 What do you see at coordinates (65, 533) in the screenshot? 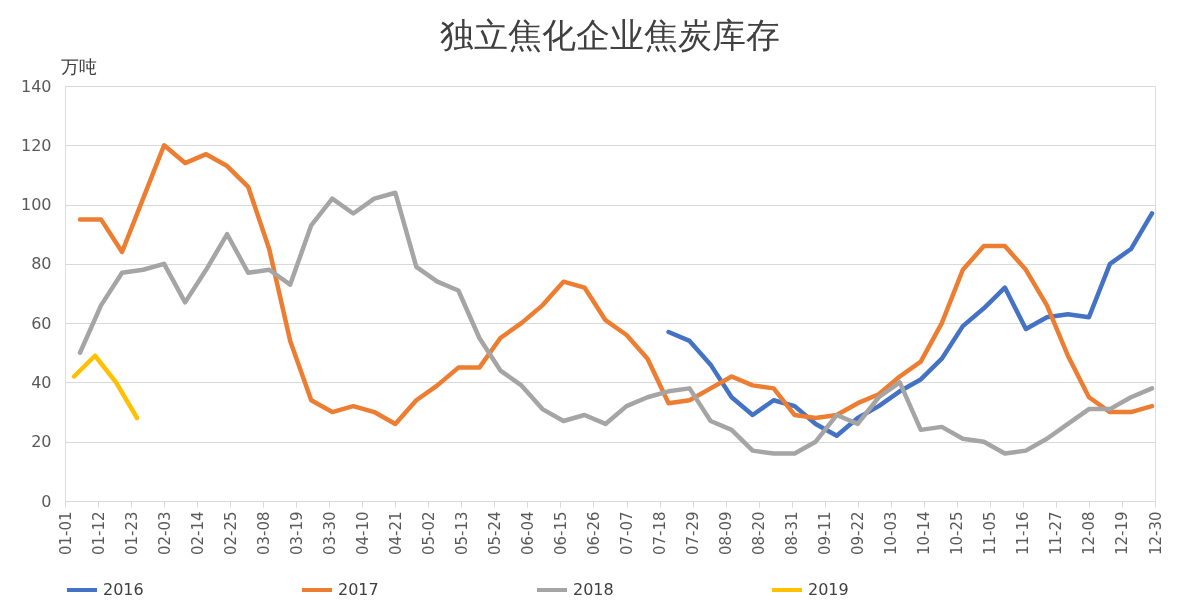
I see `x-tick-label: 01-01` at bounding box center [65, 533].